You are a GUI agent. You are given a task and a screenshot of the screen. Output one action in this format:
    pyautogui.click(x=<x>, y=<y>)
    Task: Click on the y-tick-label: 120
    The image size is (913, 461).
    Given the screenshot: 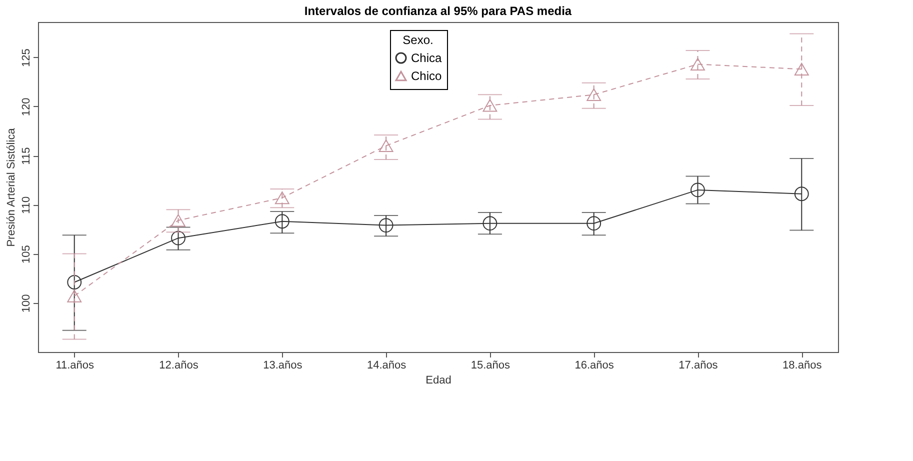 What is the action you would take?
    pyautogui.click(x=26, y=107)
    